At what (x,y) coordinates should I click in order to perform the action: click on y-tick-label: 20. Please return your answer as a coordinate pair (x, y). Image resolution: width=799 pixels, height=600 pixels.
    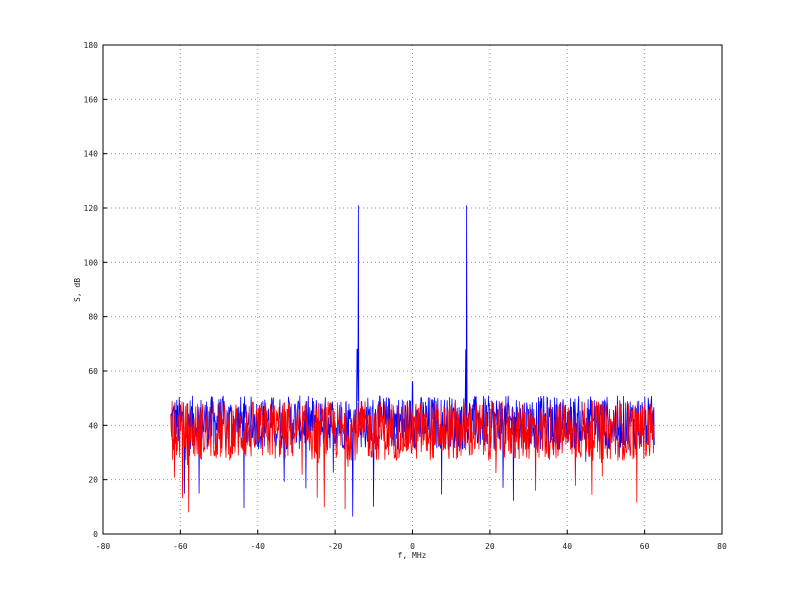
    Looking at the image, I should click on (93, 480).